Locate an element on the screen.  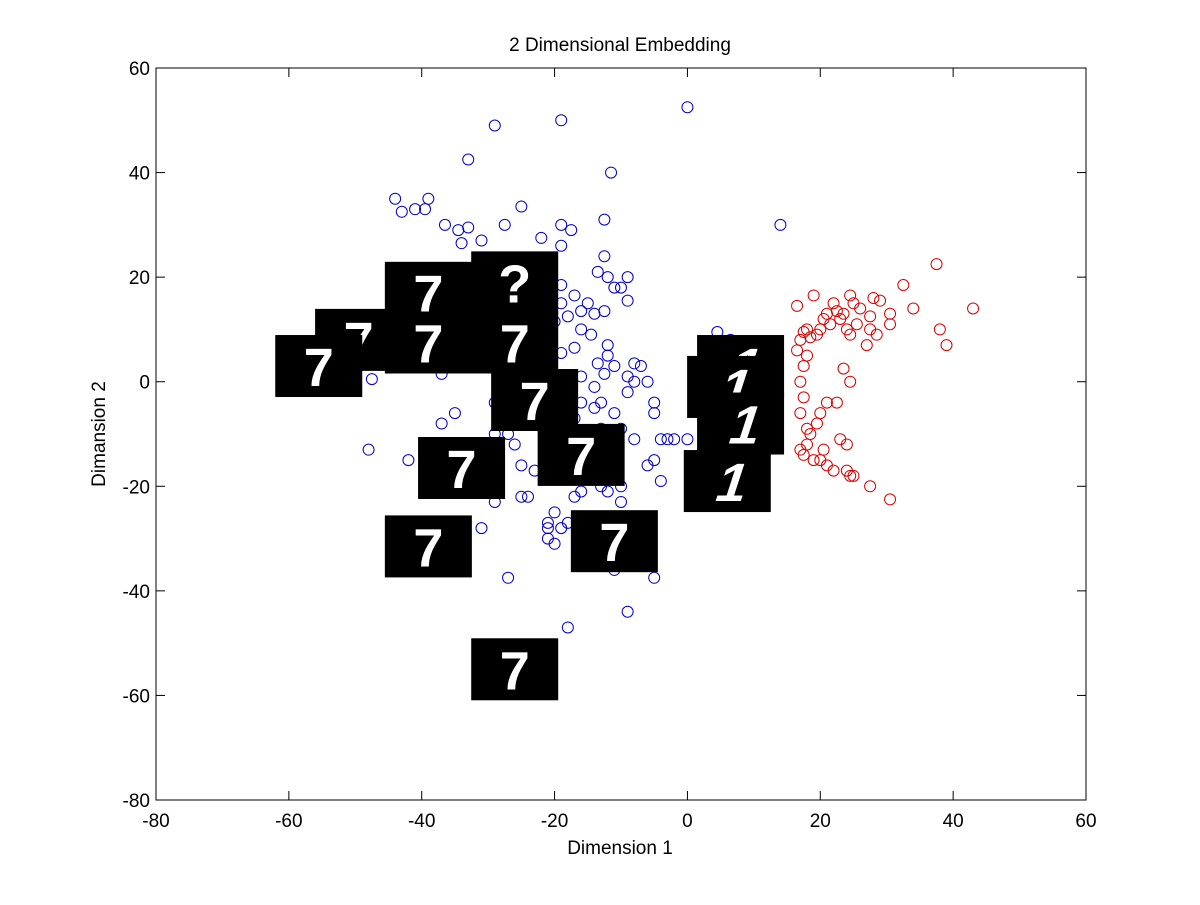
y-tick-label: 0 is located at coordinates (144, 383).